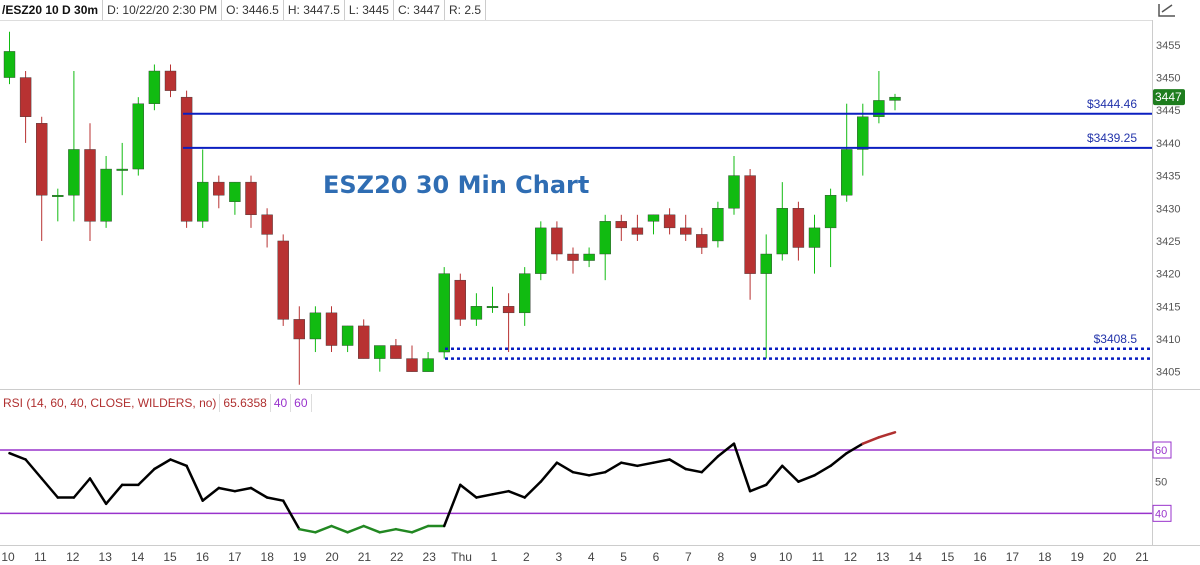 The image size is (1200, 565). What do you see at coordinates (369, 10) in the screenshot?
I see `low-readout: L: 3445` at bounding box center [369, 10].